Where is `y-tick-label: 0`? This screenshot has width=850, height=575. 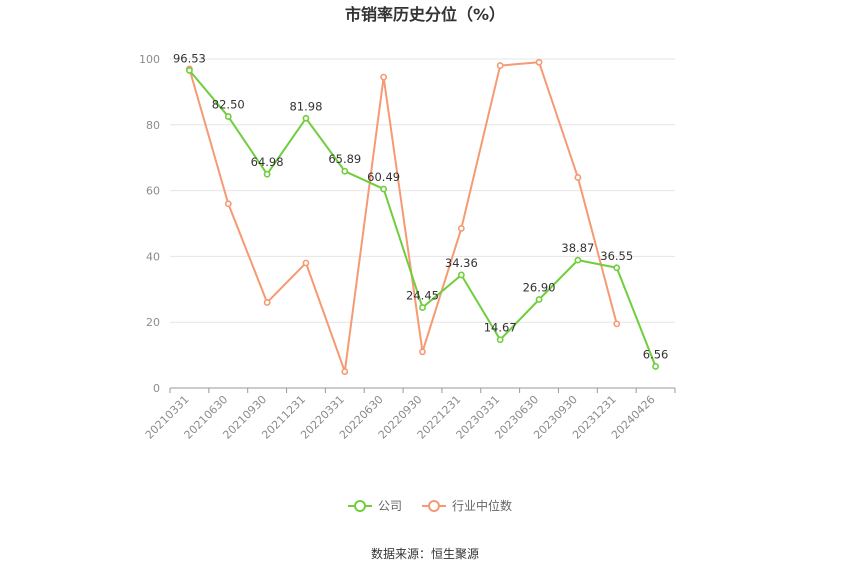 y-tick-label: 0 is located at coordinates (156, 388).